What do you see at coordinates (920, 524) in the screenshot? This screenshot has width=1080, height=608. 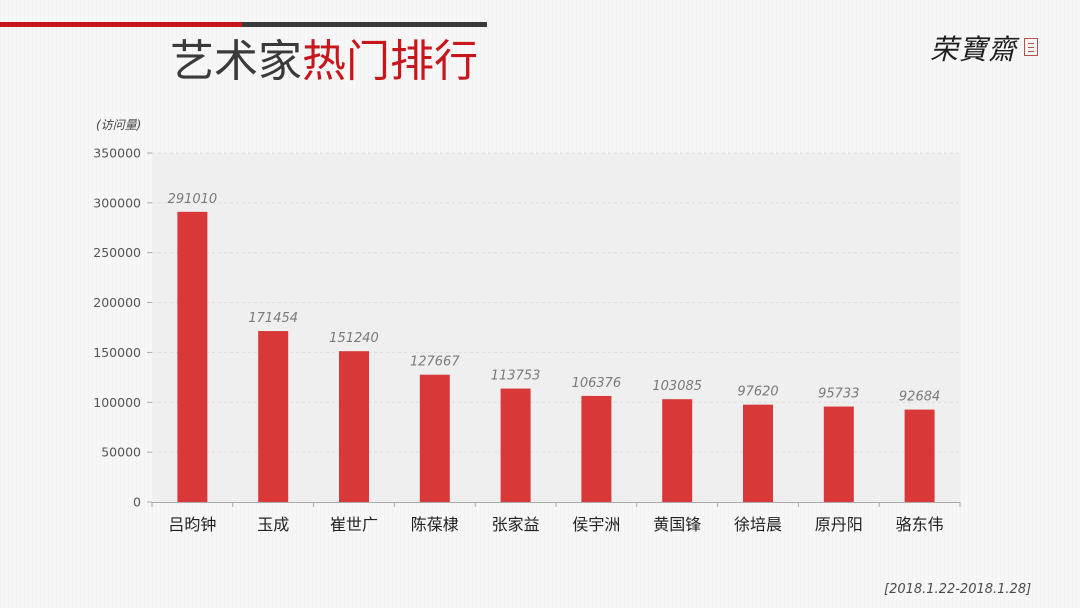 I see `x-category-label: 骆东伟` at bounding box center [920, 524].